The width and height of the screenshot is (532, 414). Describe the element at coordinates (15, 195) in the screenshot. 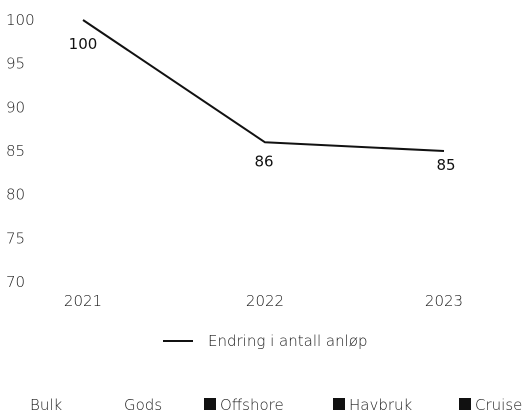

I see `y-tick-label: 80` at that location.